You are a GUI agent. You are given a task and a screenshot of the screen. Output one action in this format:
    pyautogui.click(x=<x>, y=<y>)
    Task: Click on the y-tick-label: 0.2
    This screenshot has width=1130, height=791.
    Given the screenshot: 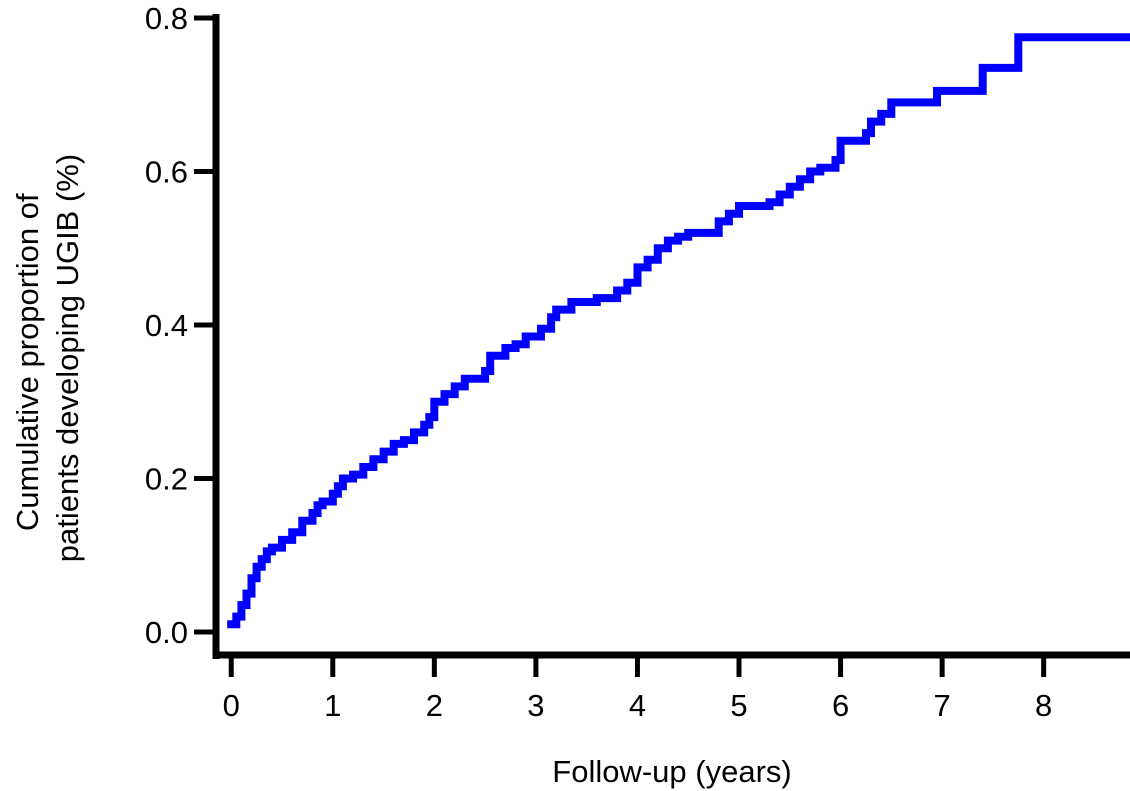 What is the action you would take?
    pyautogui.click(x=166, y=478)
    